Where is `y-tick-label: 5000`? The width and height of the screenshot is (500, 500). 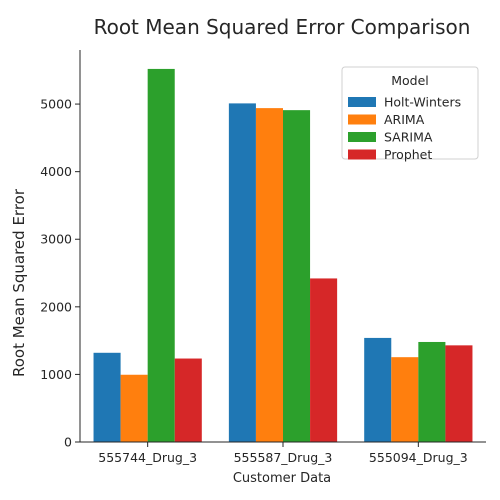
y-tick-label: 5000 is located at coordinates (56, 104).